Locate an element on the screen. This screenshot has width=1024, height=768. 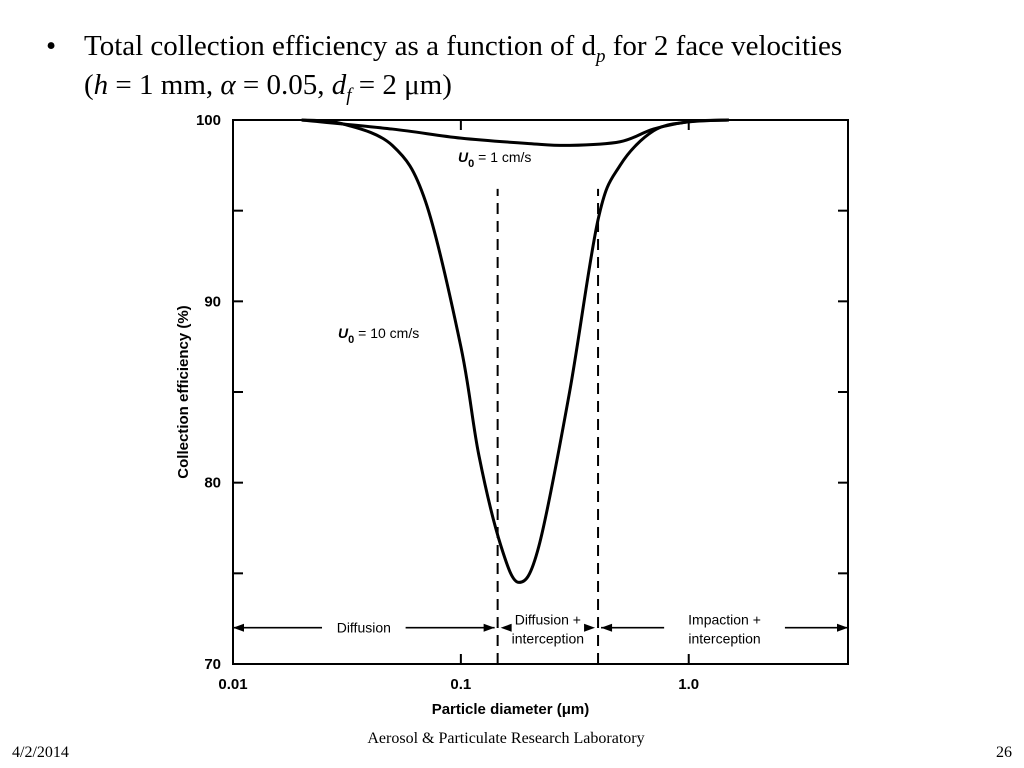
region-label: Diffusion is located at coordinates (364, 628).